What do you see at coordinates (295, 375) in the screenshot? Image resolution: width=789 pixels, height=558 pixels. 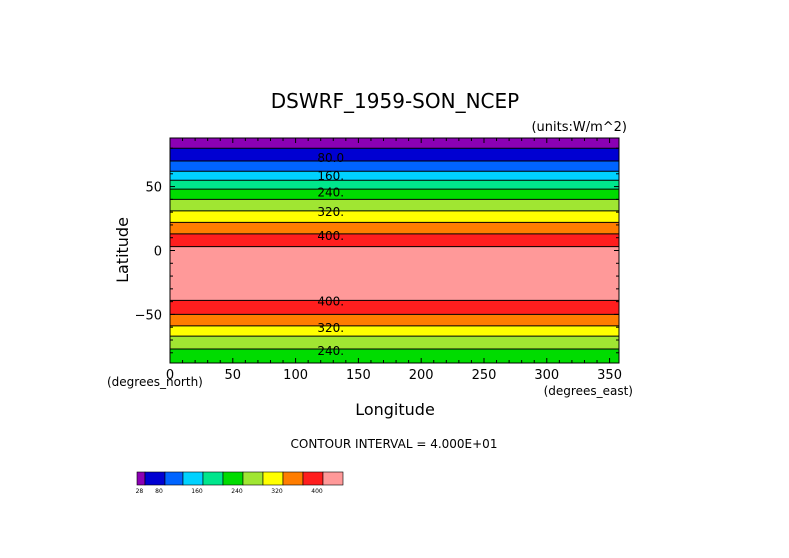 I see `x-tick-label: 100` at bounding box center [295, 375].